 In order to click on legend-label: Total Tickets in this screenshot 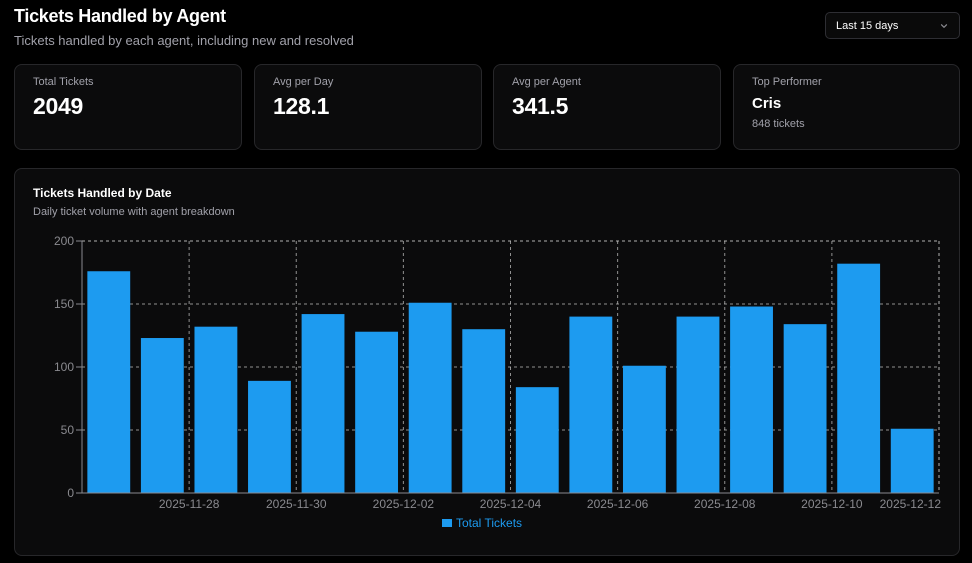, I will do `click(489, 523)`.